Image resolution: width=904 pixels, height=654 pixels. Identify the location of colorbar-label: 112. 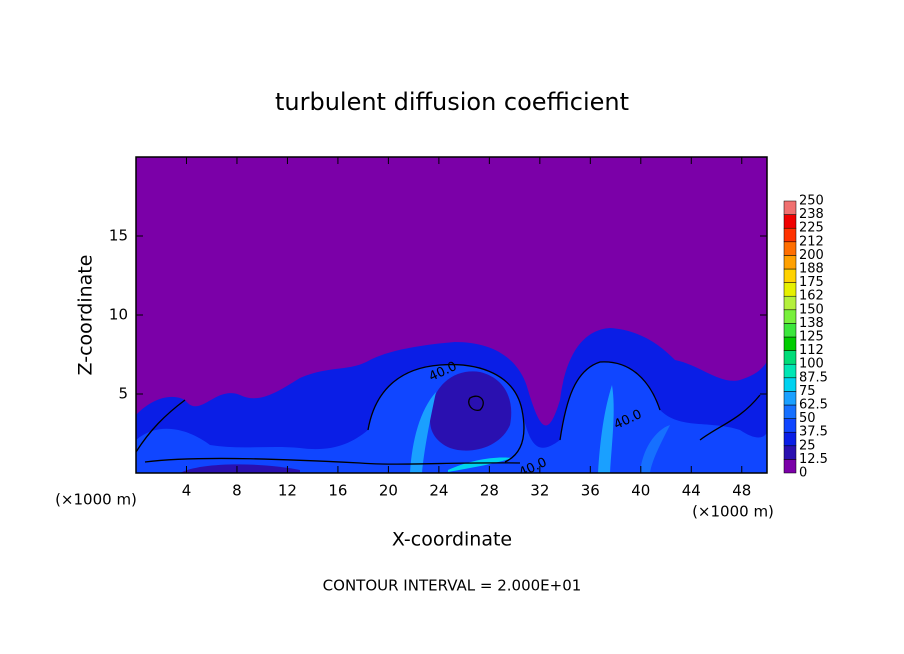
(811, 350).